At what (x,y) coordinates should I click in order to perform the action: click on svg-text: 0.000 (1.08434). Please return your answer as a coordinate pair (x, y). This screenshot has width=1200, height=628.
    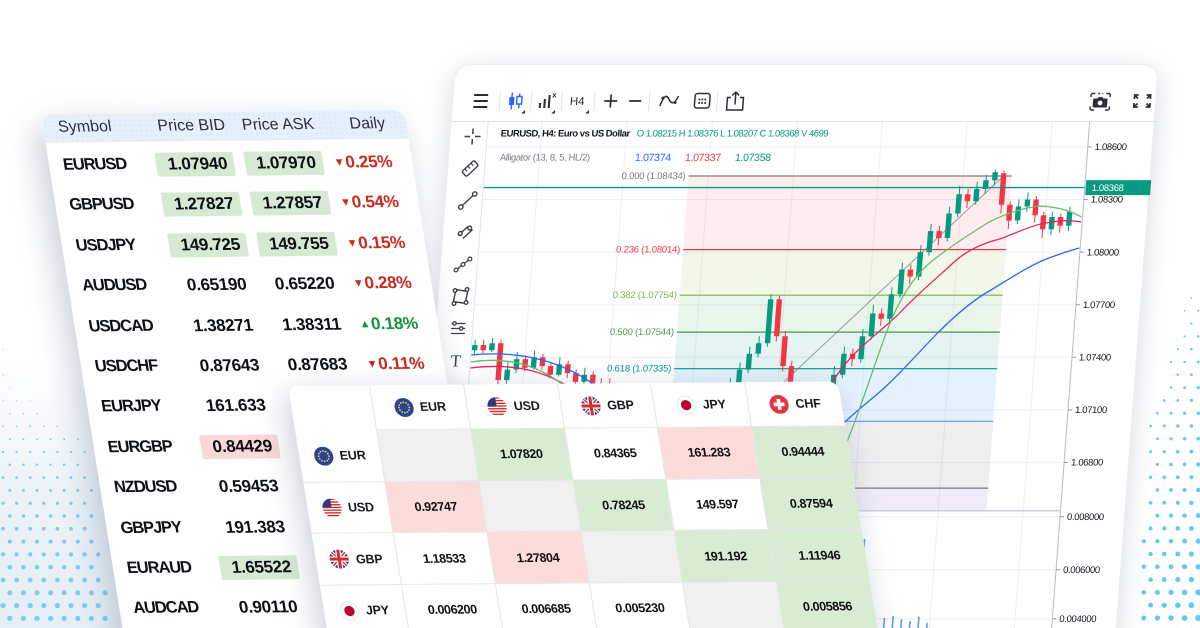
    Looking at the image, I should click on (653, 176).